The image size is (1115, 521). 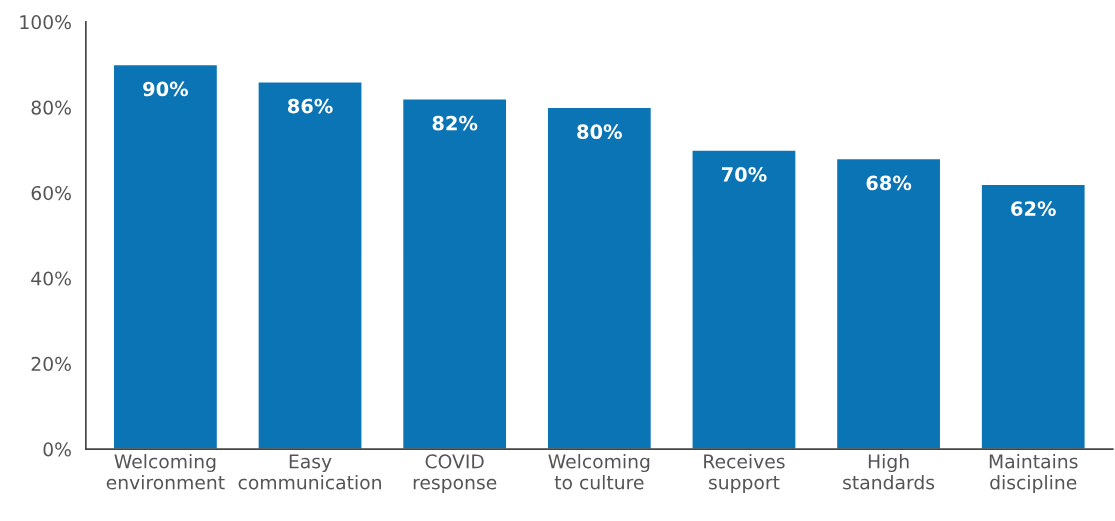 What do you see at coordinates (599, 132) in the screenshot?
I see `data-label: 80%` at bounding box center [599, 132].